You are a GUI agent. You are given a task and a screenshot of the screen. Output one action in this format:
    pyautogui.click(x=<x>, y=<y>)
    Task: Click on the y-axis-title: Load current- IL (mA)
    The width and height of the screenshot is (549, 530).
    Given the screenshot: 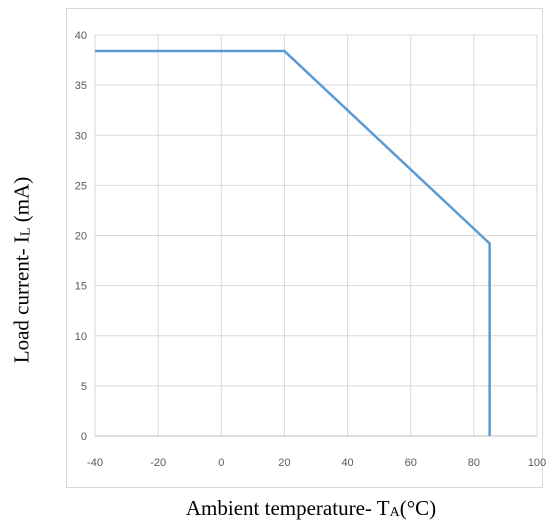 What is the action you would take?
    pyautogui.click(x=21, y=270)
    